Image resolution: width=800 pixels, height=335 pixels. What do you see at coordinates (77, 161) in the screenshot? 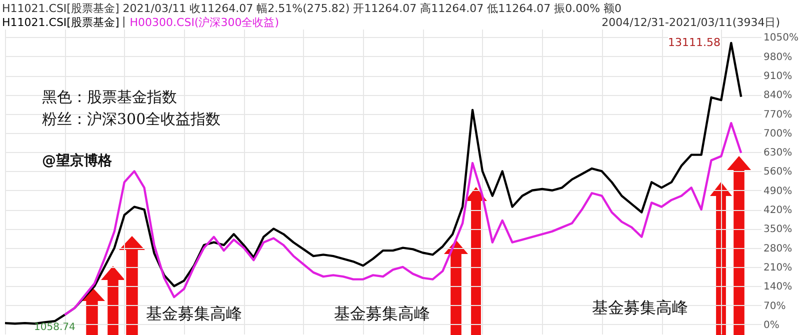
I see `annotation: @望京博格` at bounding box center [77, 161].